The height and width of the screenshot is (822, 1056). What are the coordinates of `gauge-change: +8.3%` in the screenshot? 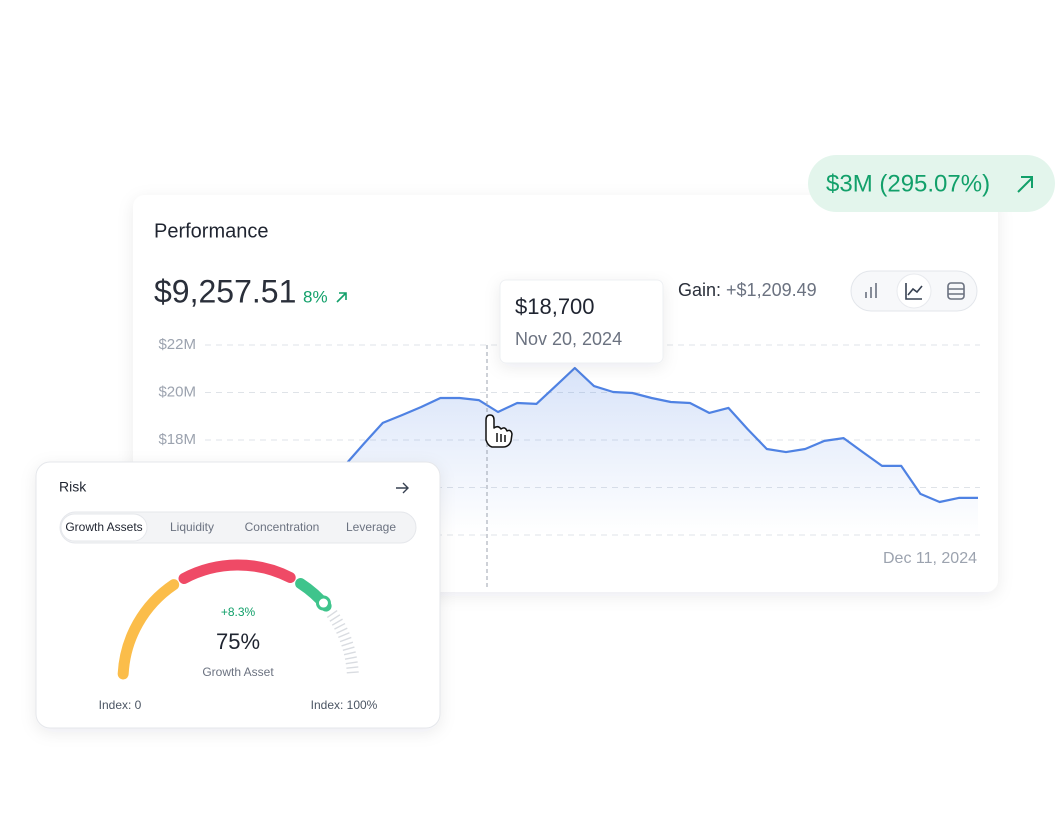 It's located at (238, 612).